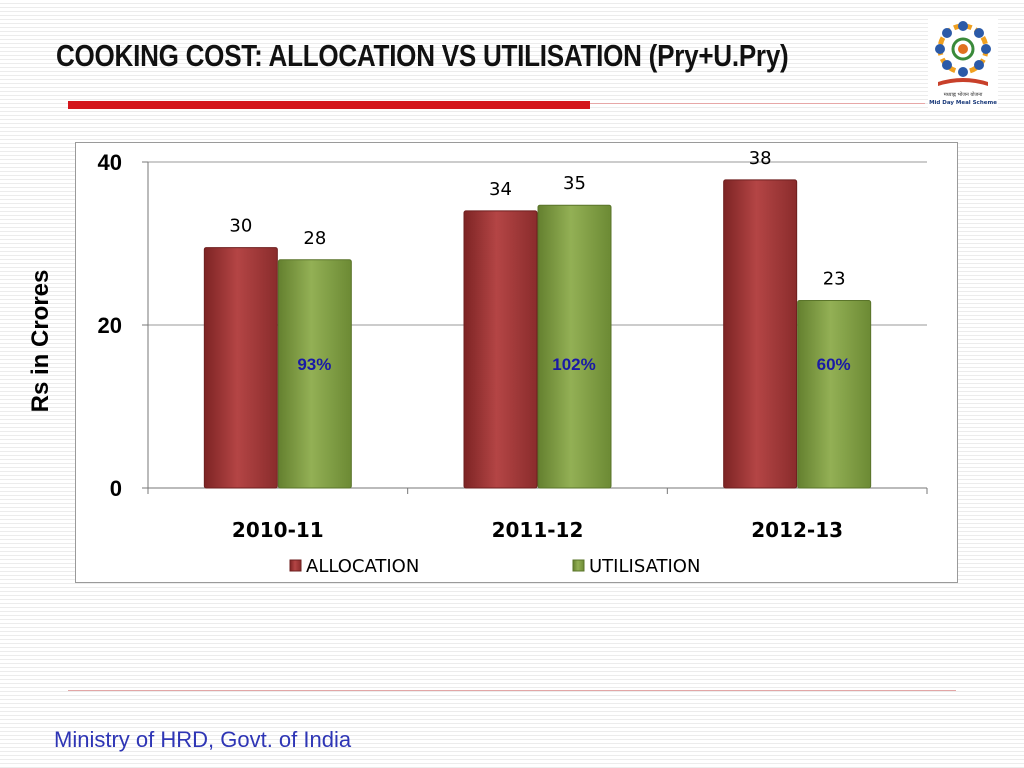  Describe the element at coordinates (110, 325) in the screenshot. I see `y-tick-label: 20` at that location.